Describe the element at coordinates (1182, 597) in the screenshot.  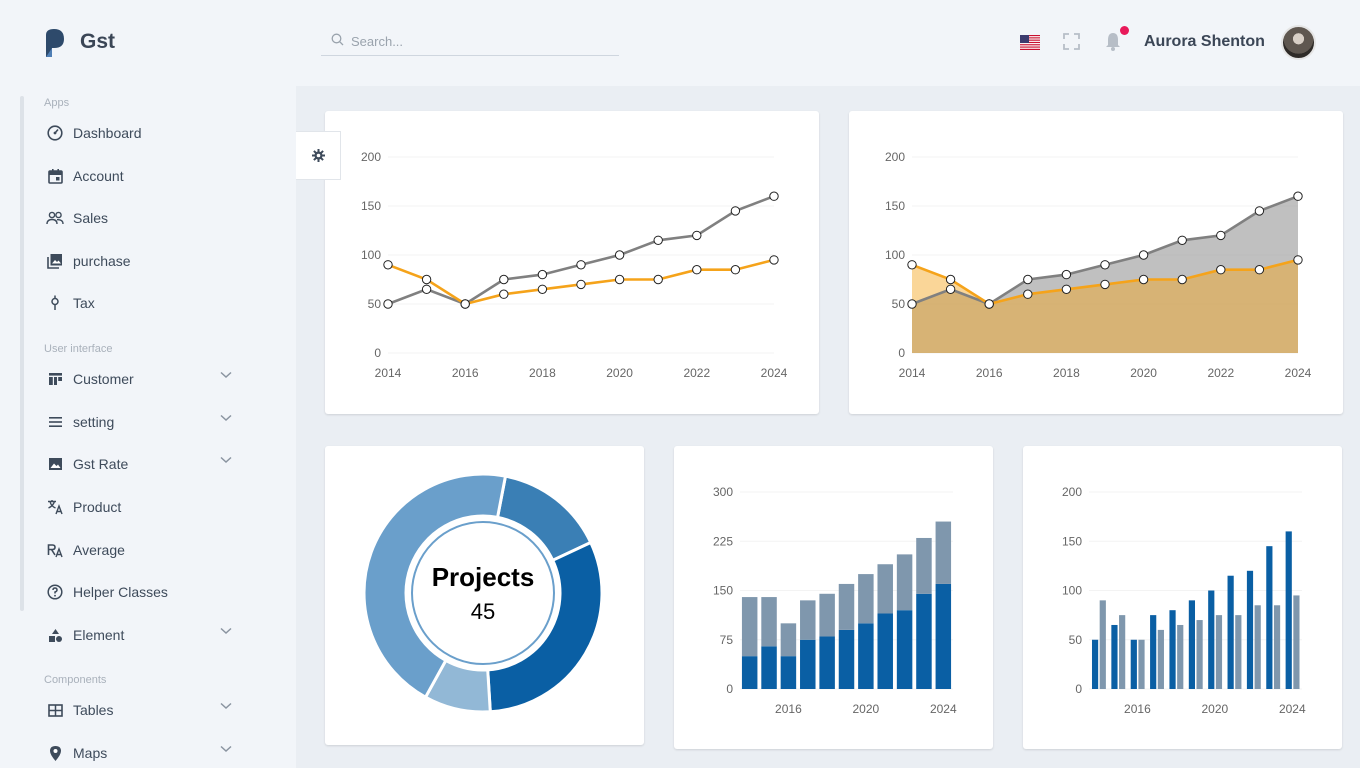
I see `grouped-bar-chart-card: 0 50 100 150 200 2016 2020 2024` at that location.